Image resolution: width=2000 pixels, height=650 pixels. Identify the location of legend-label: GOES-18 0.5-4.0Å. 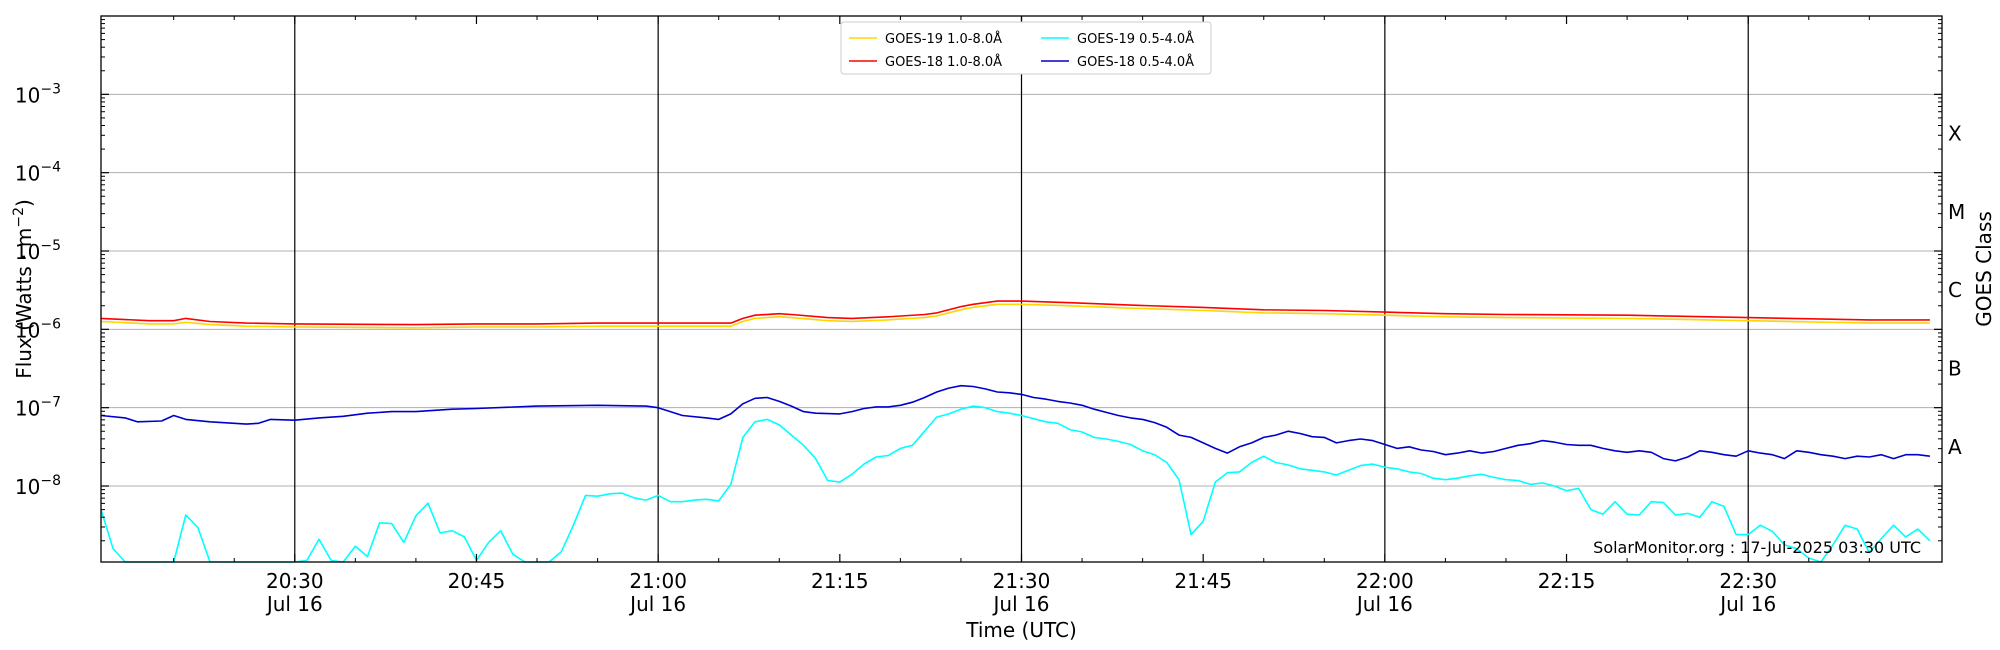
(1135, 62).